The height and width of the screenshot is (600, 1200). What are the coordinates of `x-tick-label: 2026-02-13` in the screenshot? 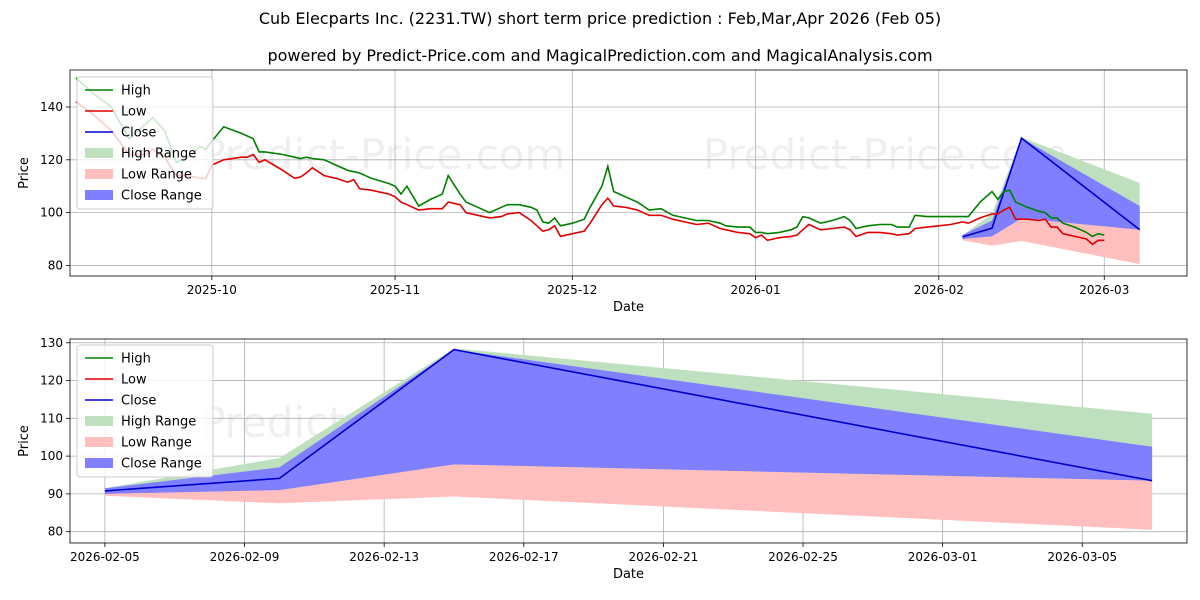 It's located at (384, 557).